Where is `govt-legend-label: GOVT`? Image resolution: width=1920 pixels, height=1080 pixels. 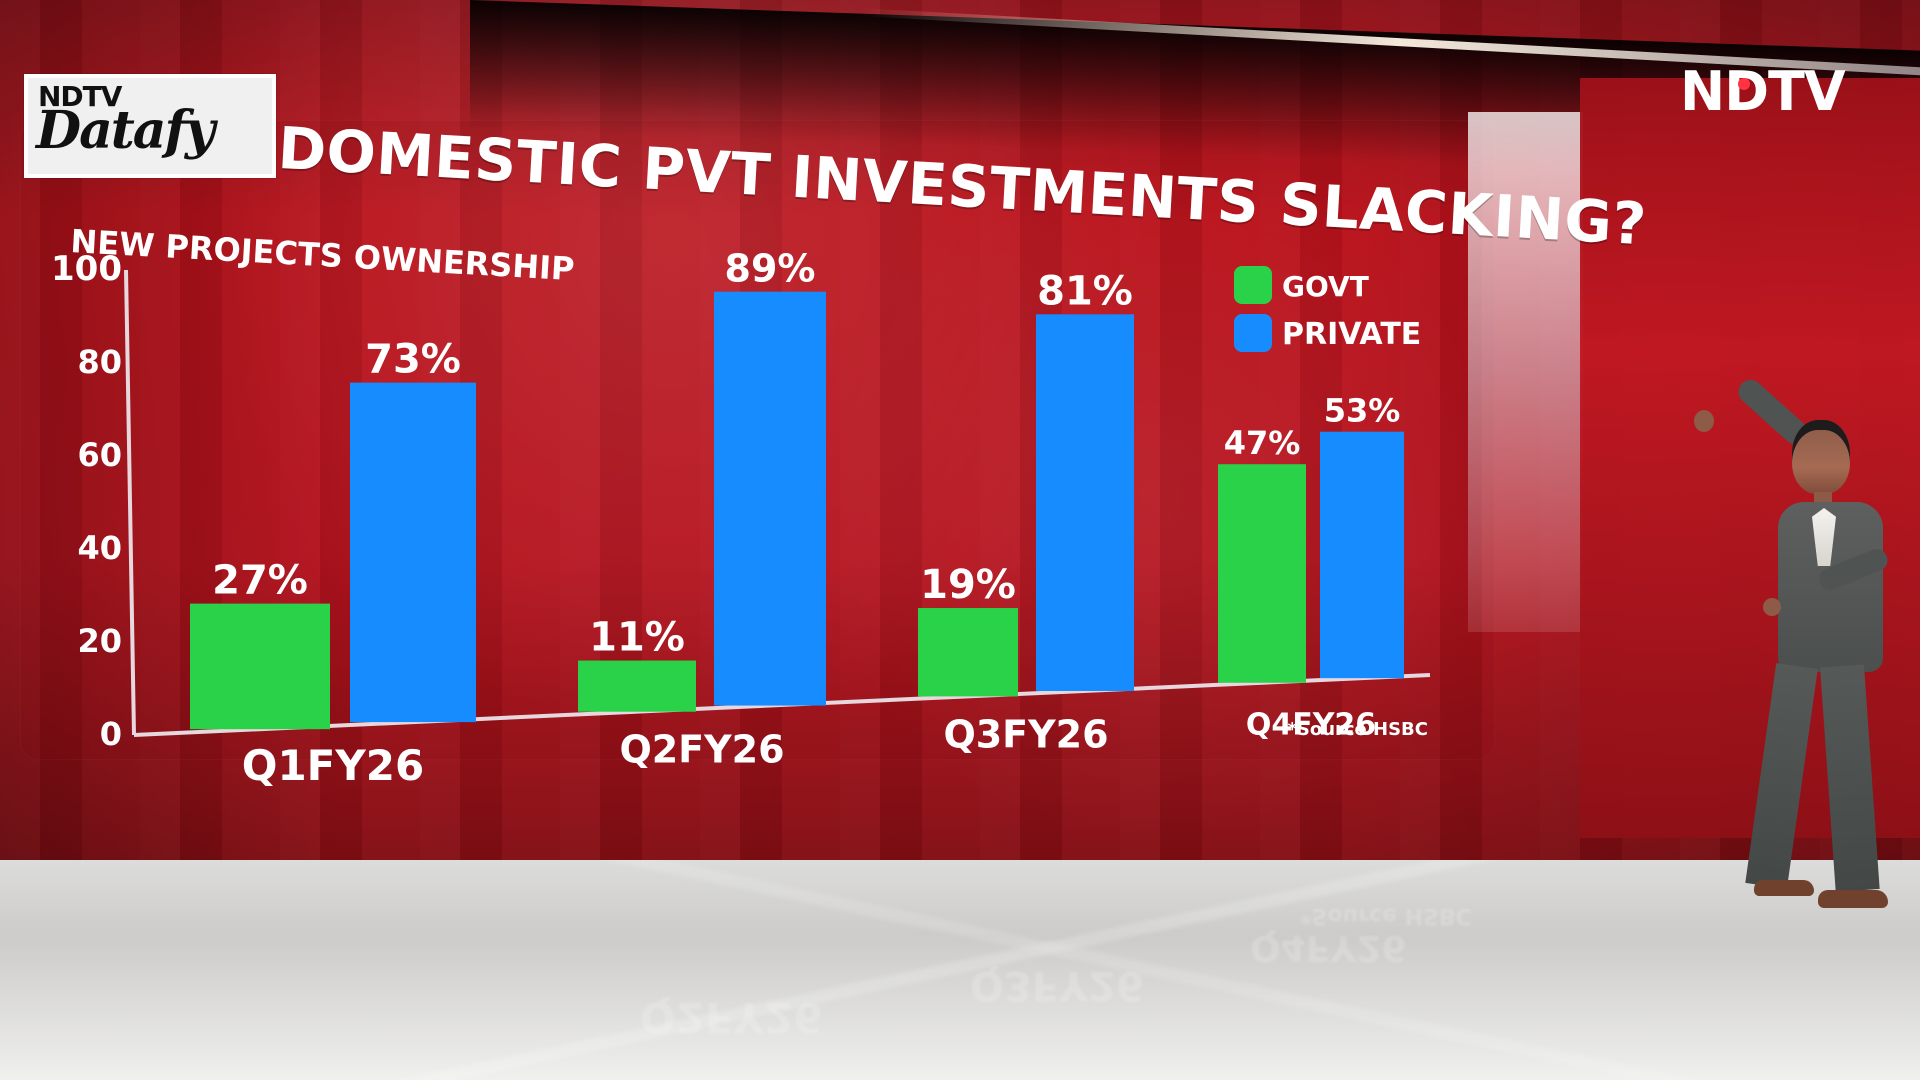 govt-legend-label: GOVT is located at coordinates (1325, 286).